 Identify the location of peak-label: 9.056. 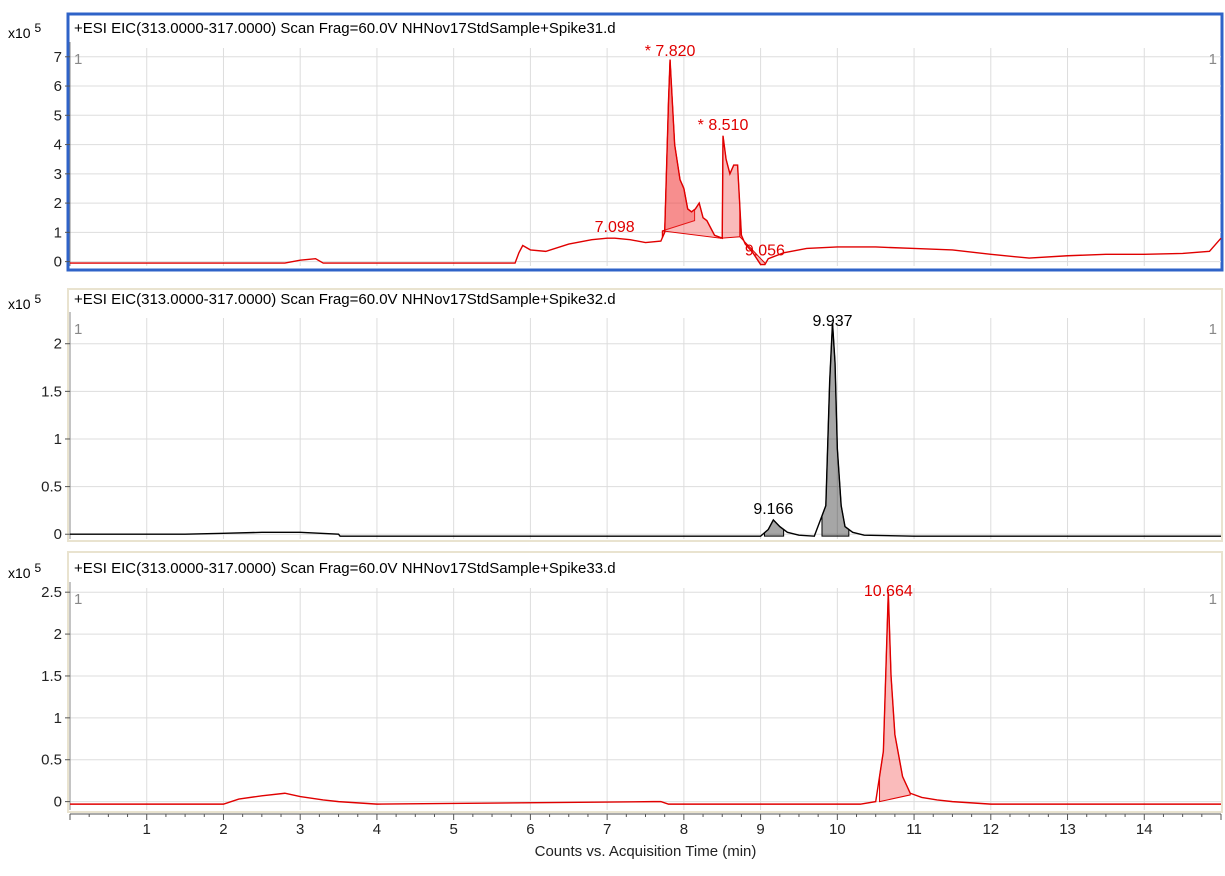
(765, 251).